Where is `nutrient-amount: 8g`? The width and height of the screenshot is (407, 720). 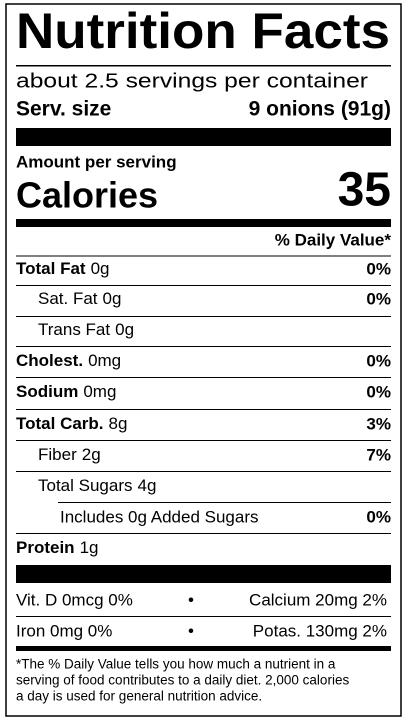
nutrient-amount: 8g is located at coordinates (118, 423).